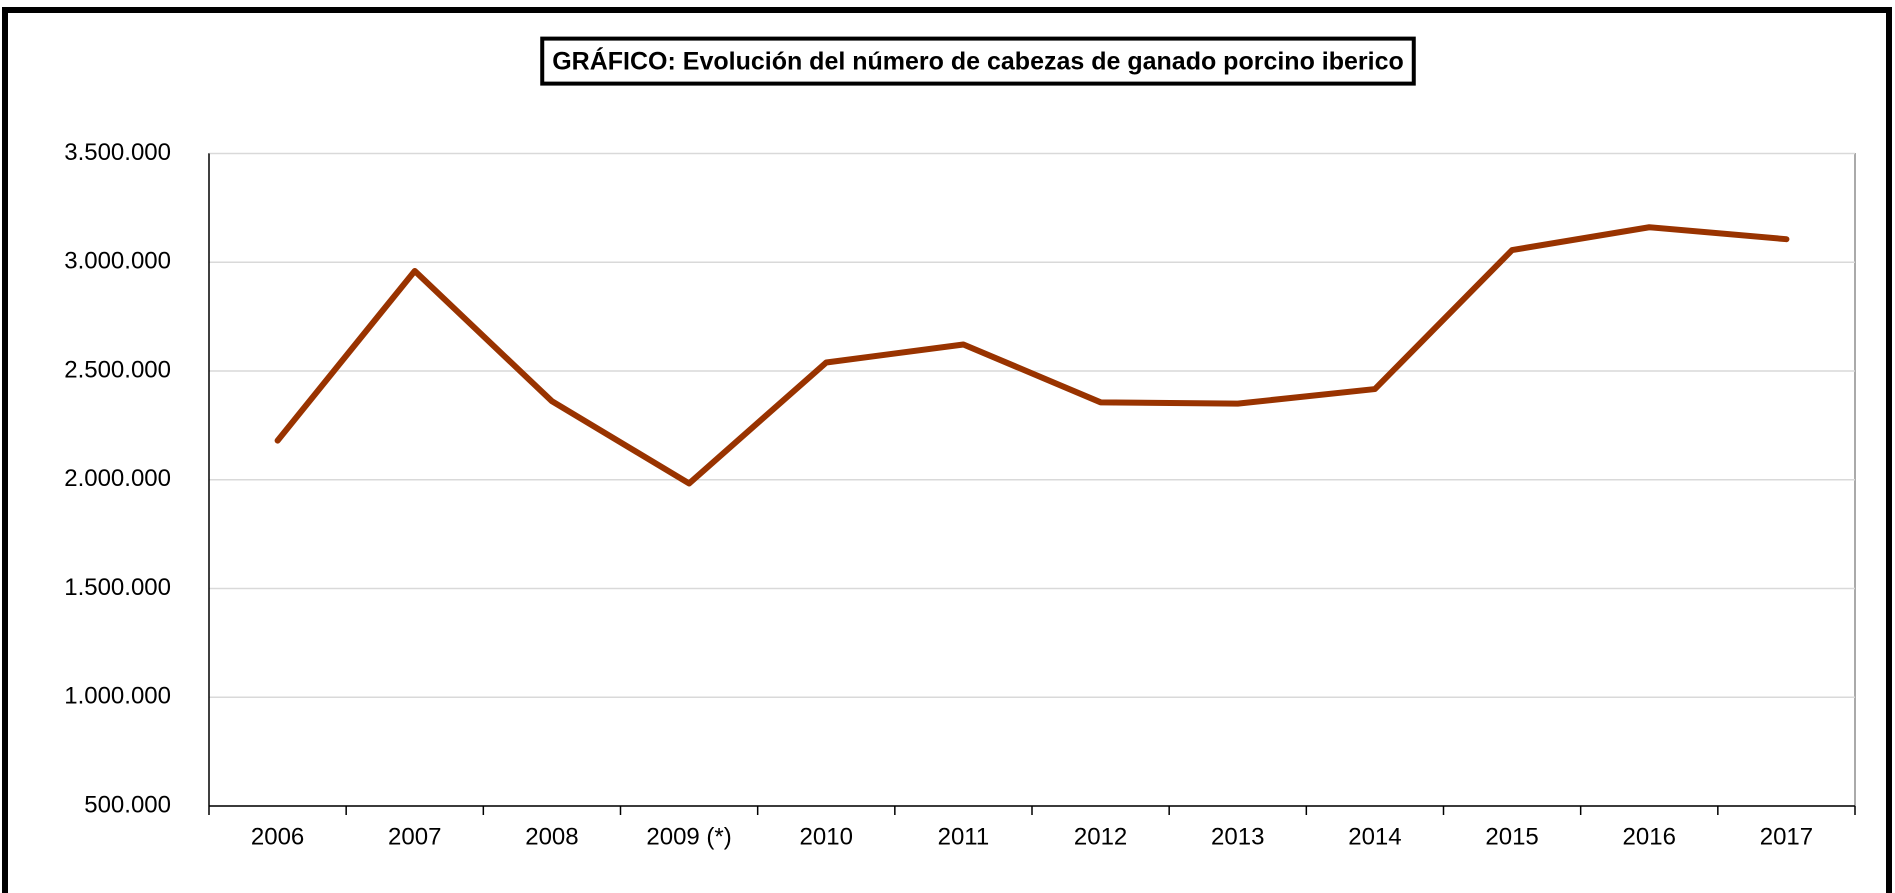 This screenshot has width=1895, height=893. Describe the element at coordinates (117, 261) in the screenshot. I see `y-tick-label: 3.000.000` at that location.